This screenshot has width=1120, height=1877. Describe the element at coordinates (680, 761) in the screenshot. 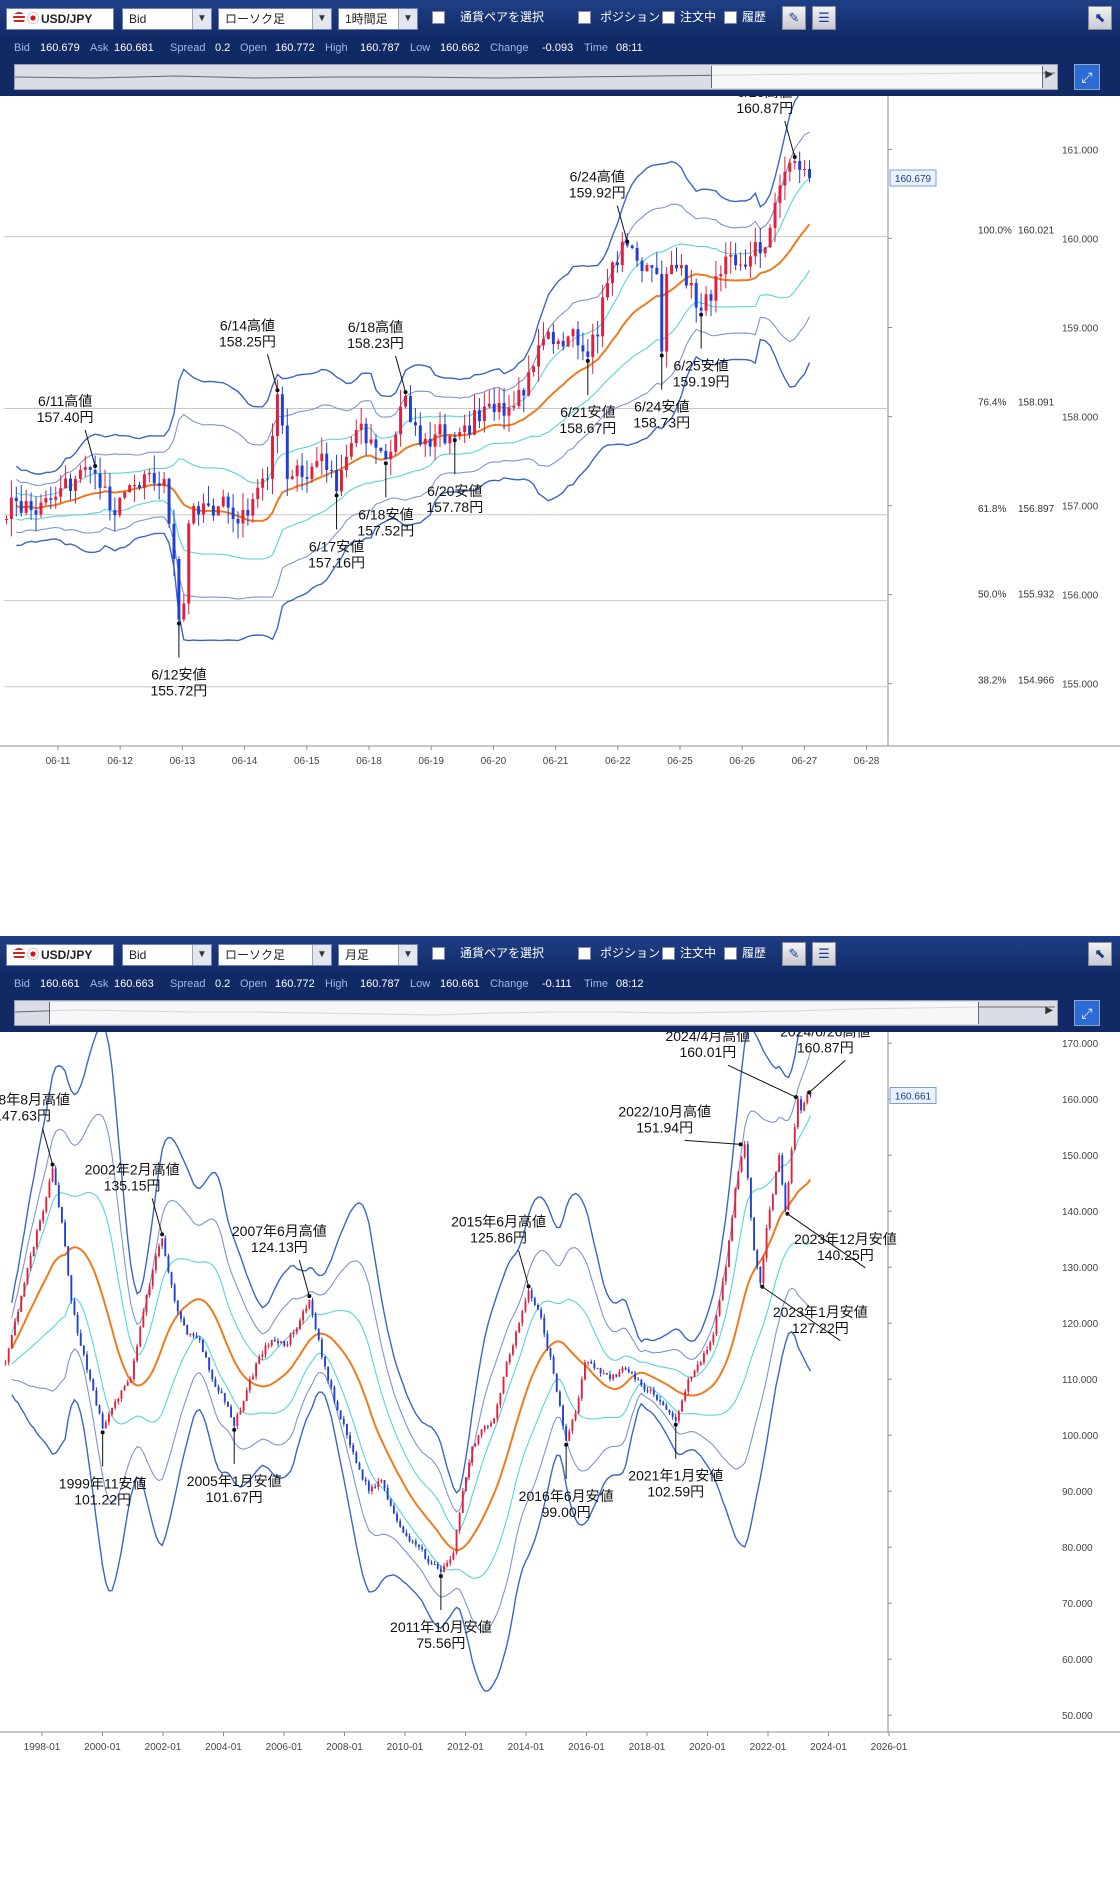

I see `x-tick-label: 06-25` at that location.